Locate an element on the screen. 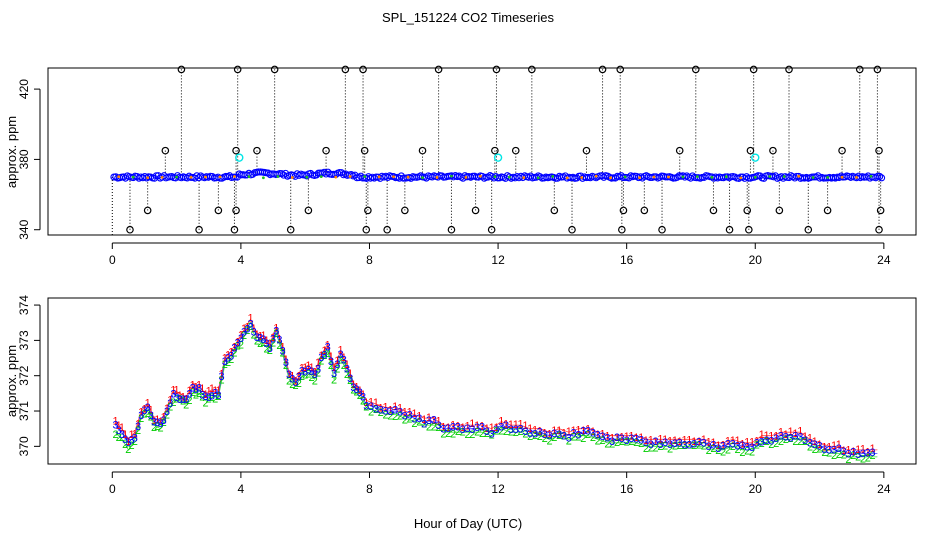 Image resolution: width=936 pixels, height=540 pixels. top-x-tick-label: 0 is located at coordinates (112, 260).